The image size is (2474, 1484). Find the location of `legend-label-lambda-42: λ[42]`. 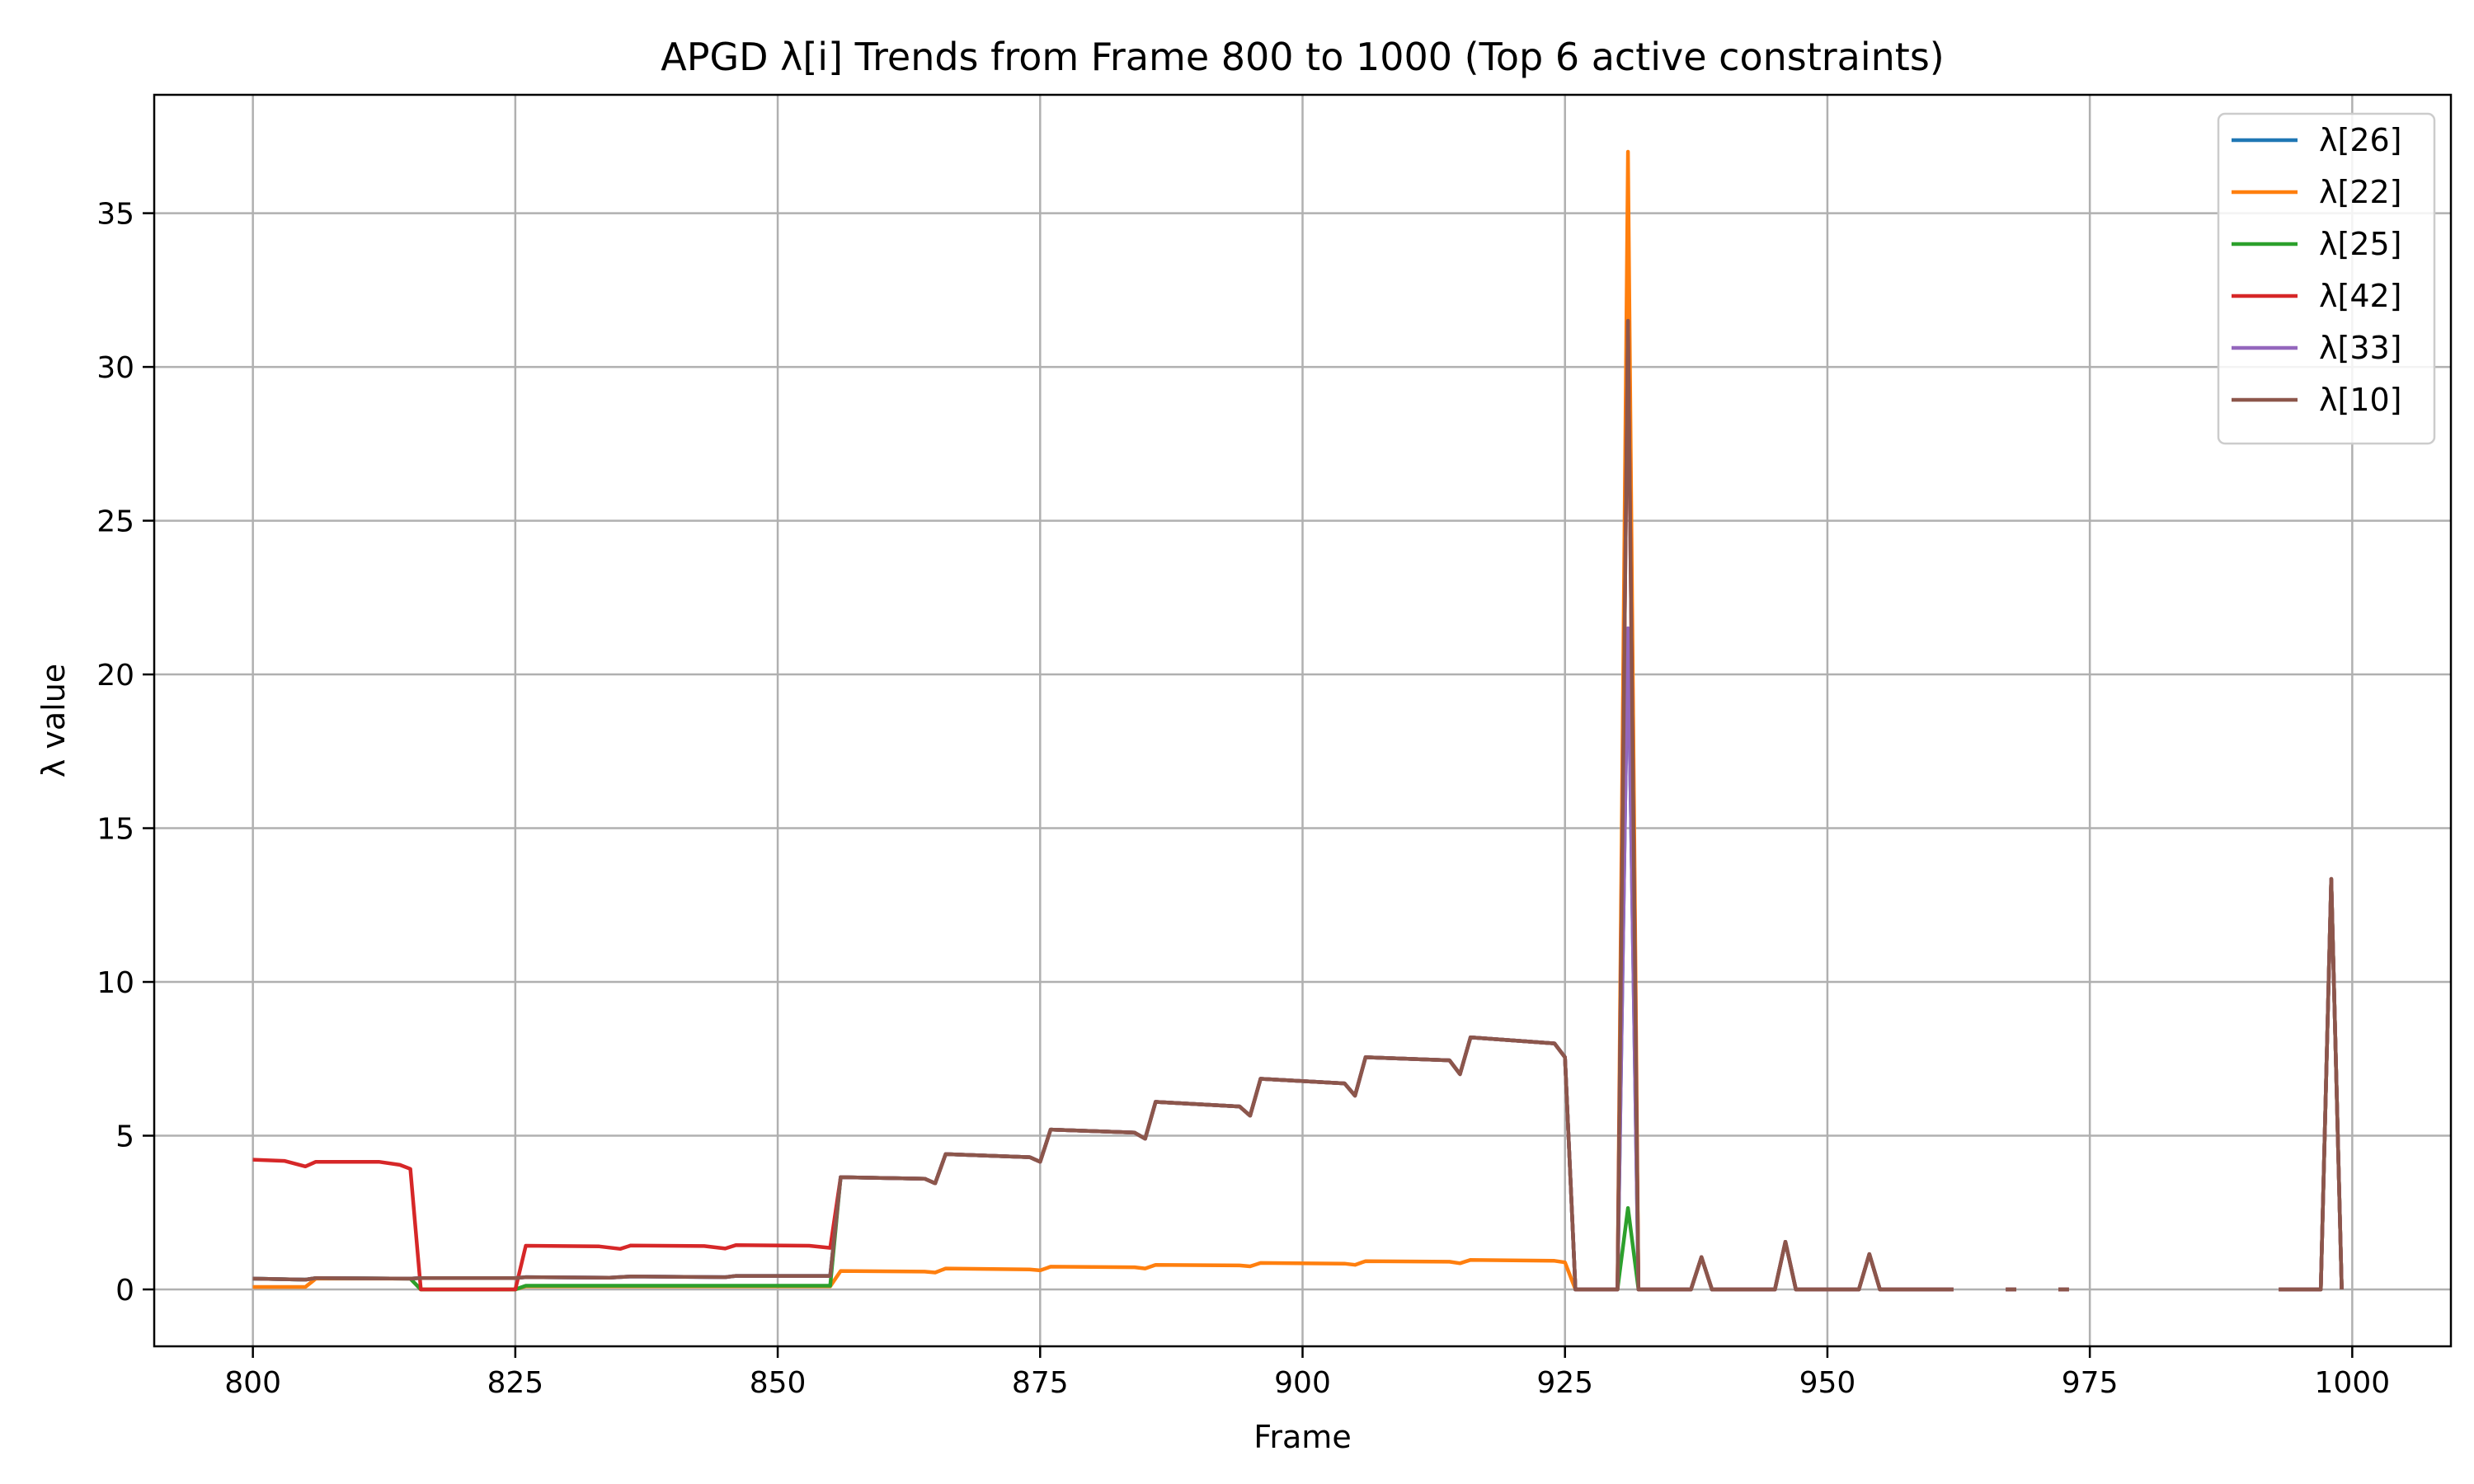

legend-label-lambda-42: λ[42] is located at coordinates (2360, 296).